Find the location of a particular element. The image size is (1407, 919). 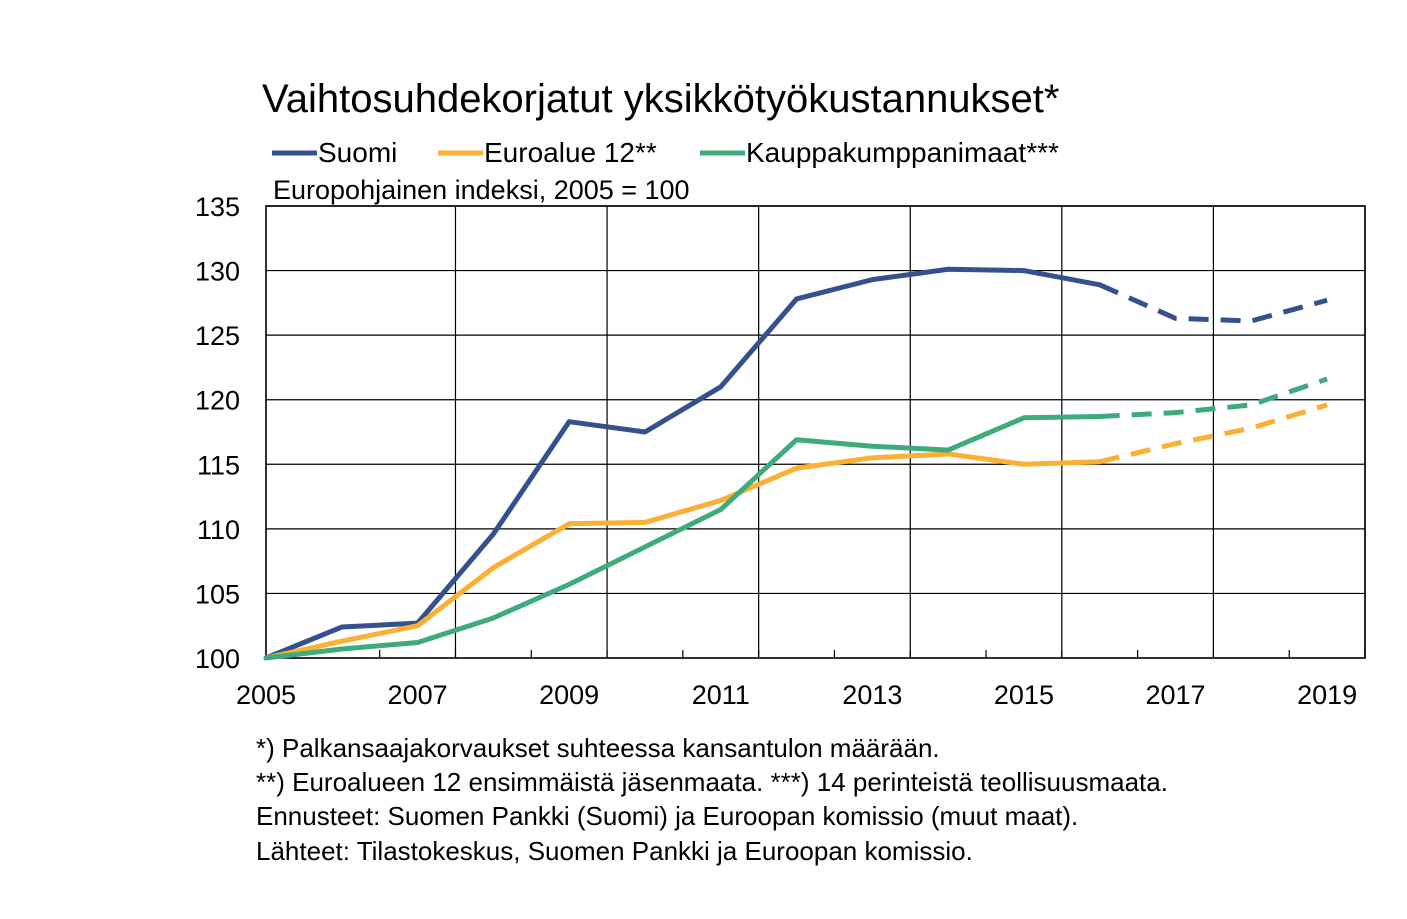

legend-label-1: Suomi is located at coordinates (357, 152).